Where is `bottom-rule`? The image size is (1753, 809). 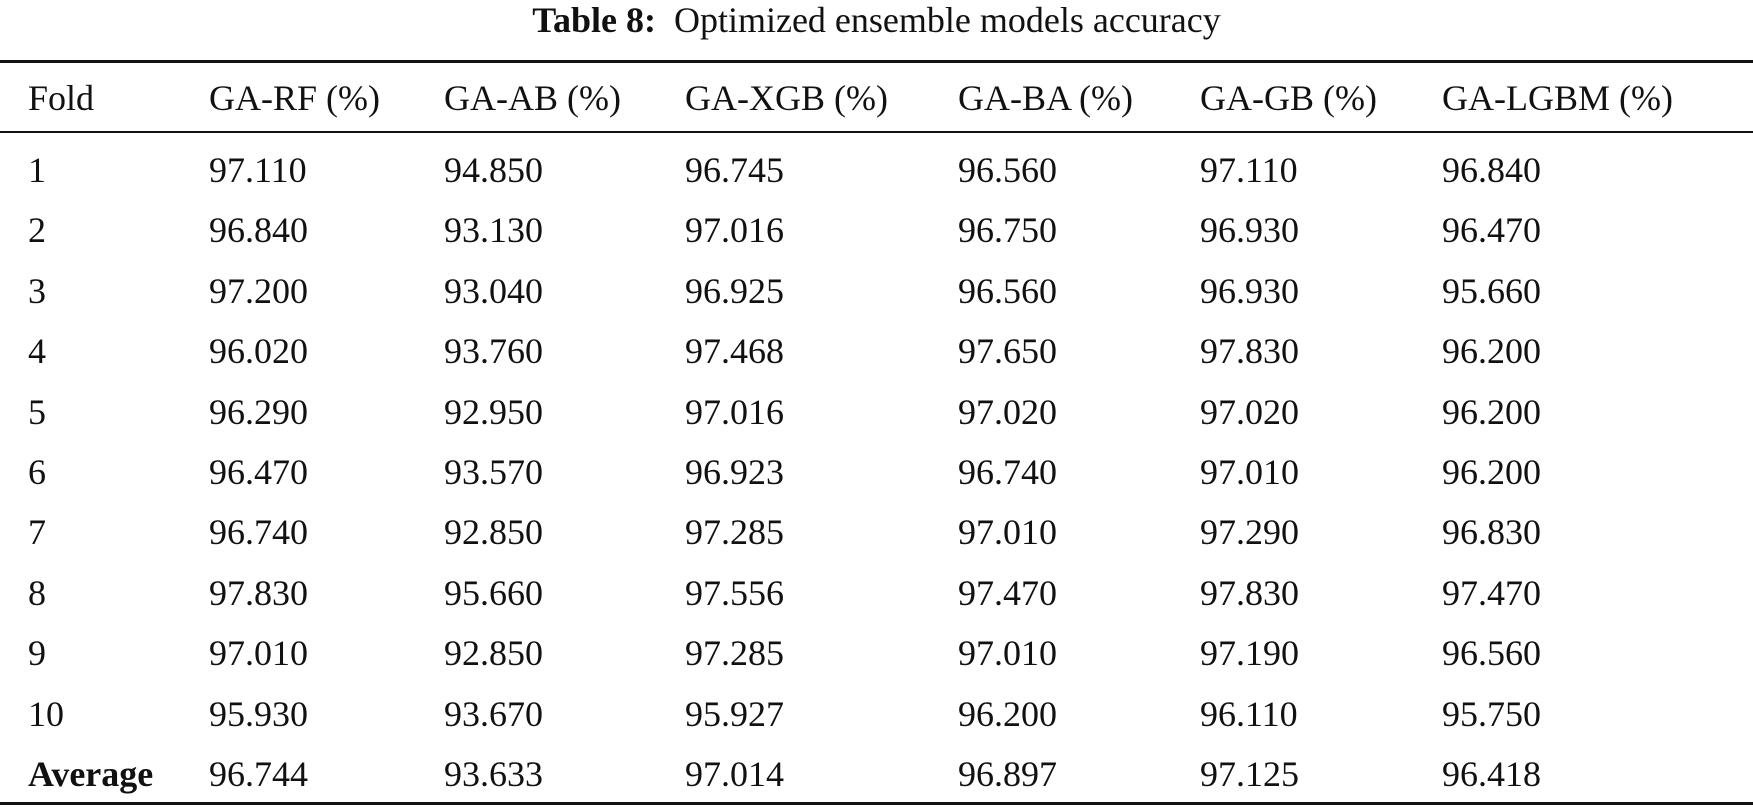 bottom-rule is located at coordinates (876, 803).